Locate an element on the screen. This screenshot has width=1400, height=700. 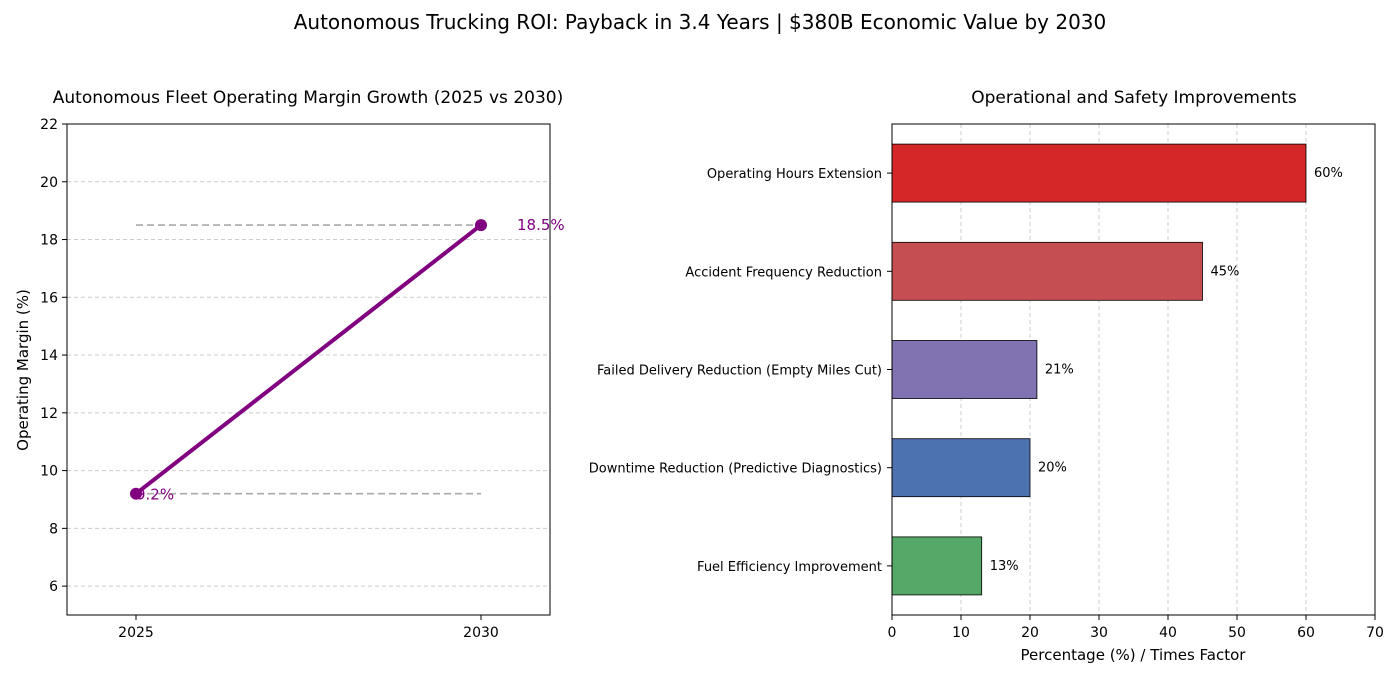
line-chart-reference-lines is located at coordinates (308, 359).